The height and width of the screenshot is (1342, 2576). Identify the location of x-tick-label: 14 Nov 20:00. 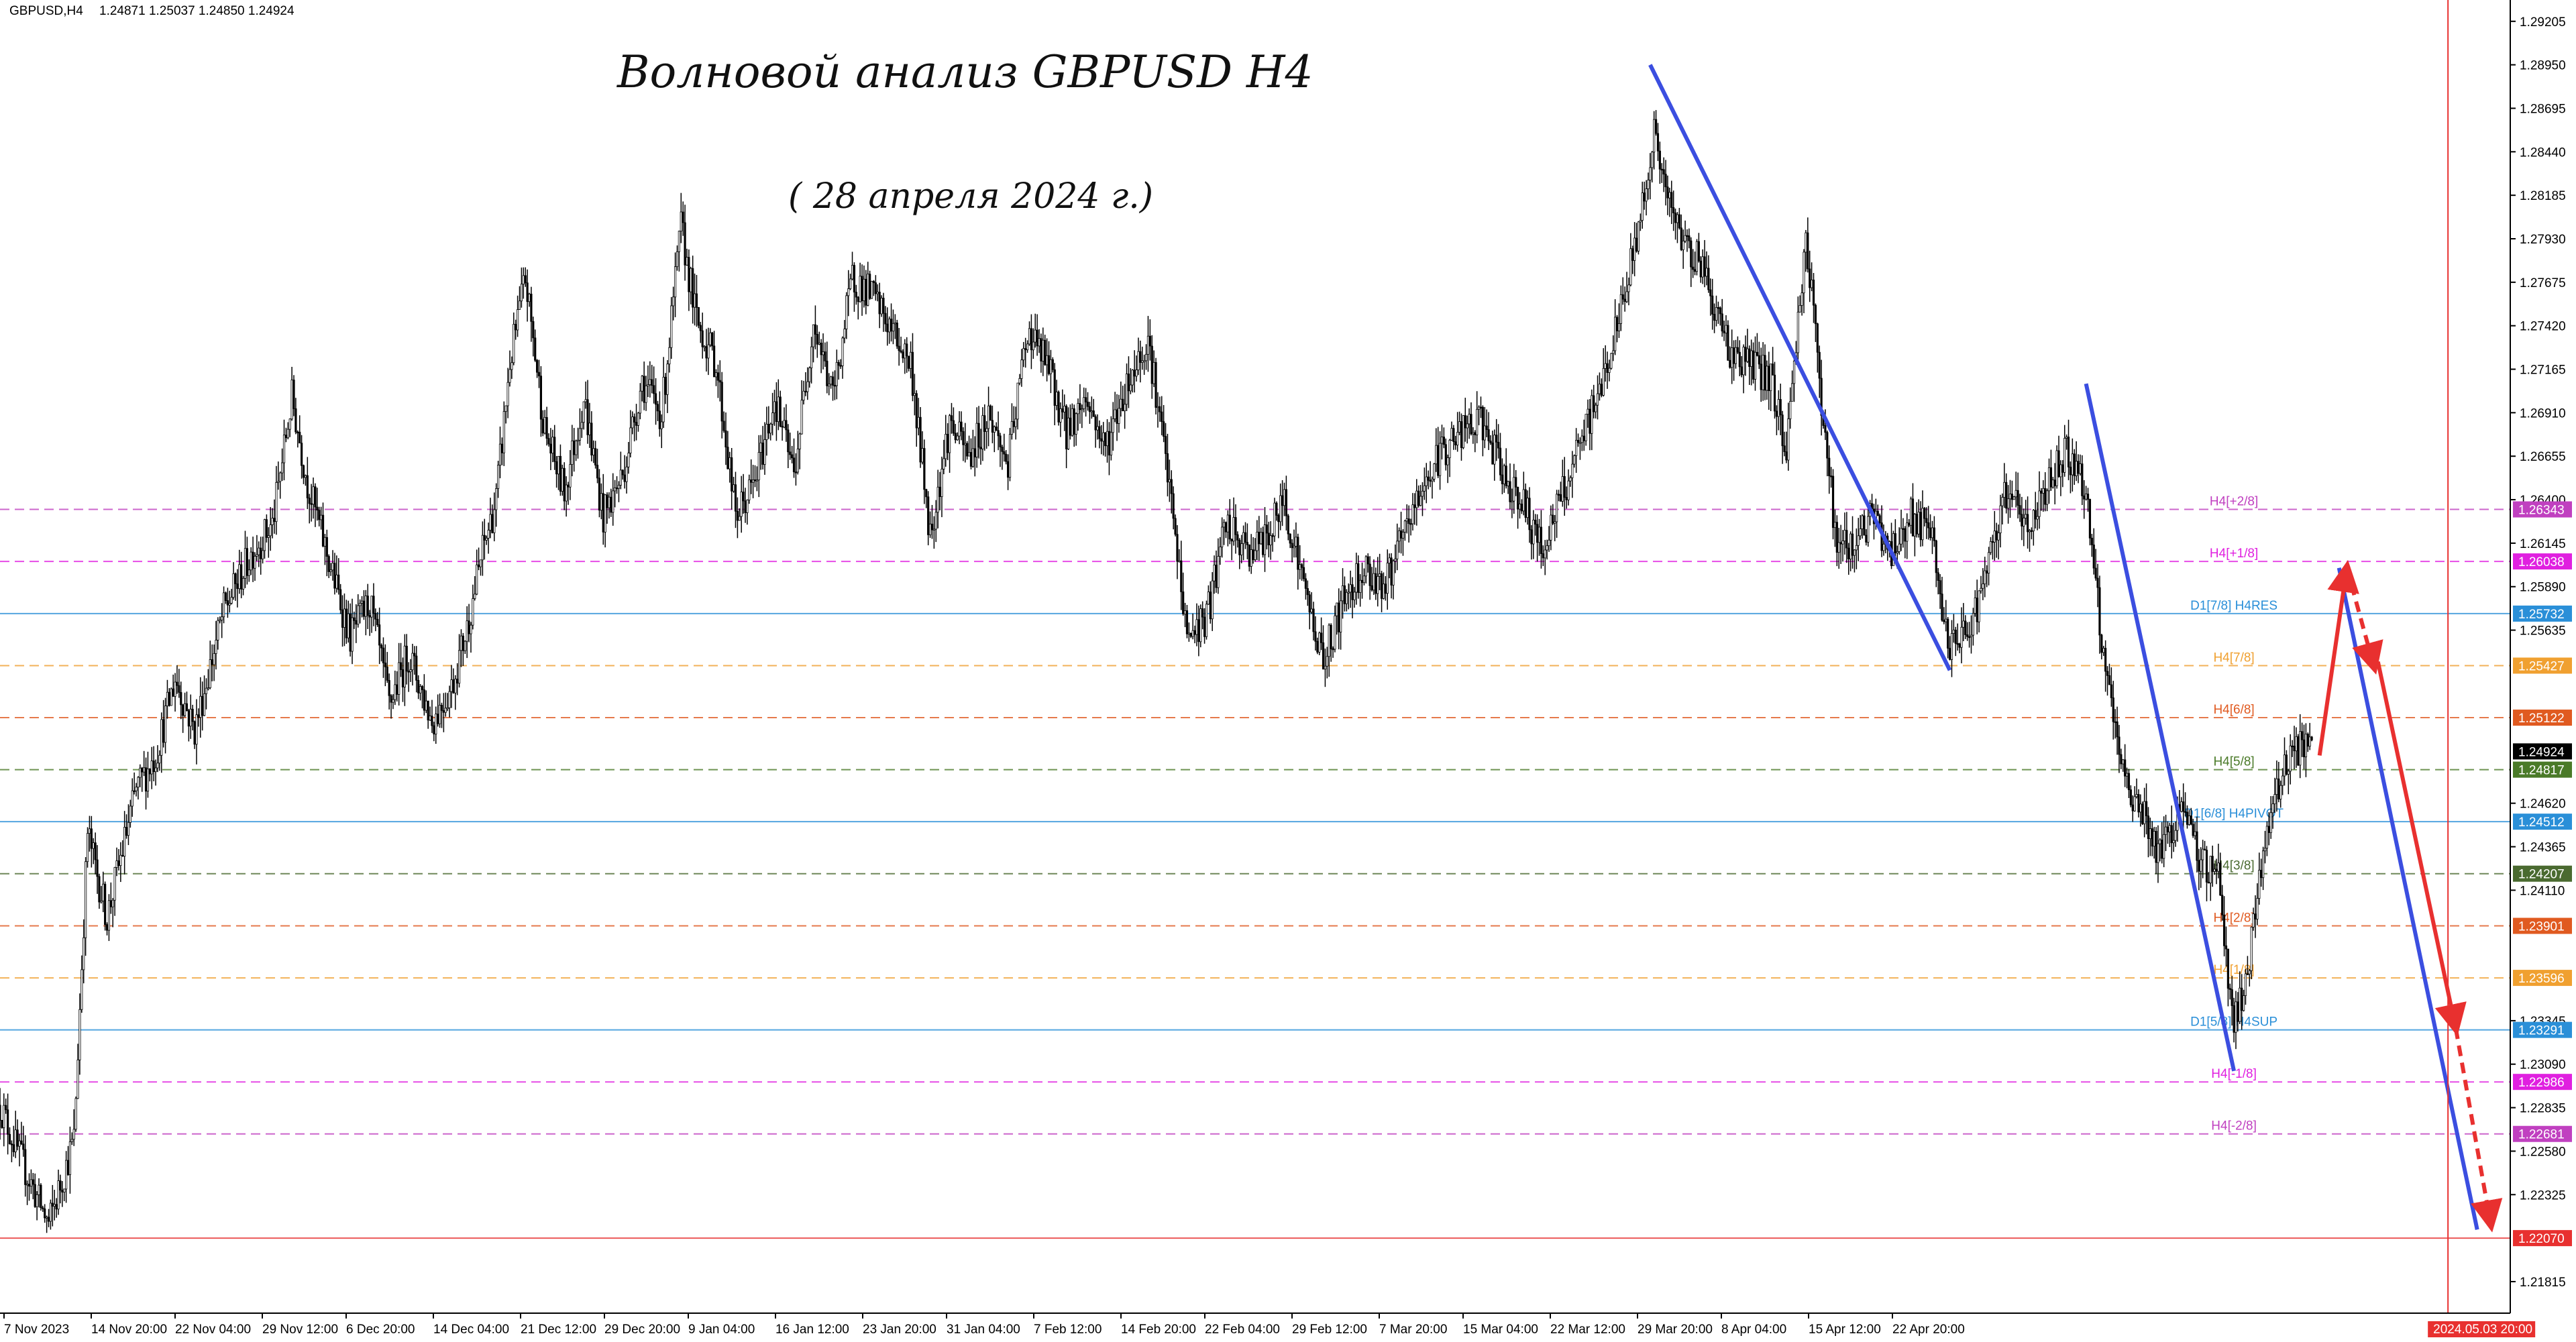
(129, 1330).